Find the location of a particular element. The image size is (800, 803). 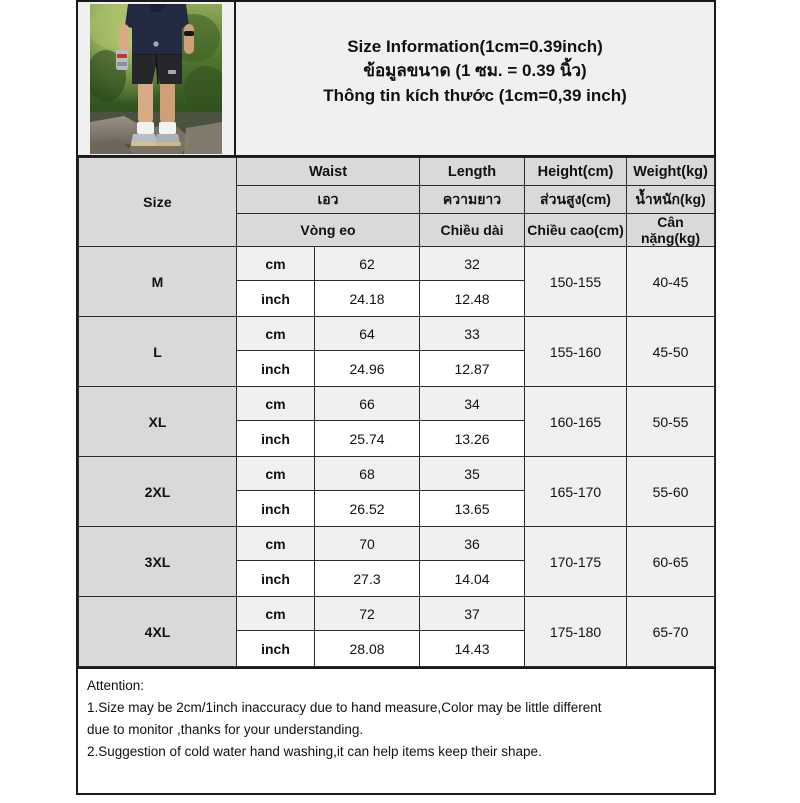

table-row: inch 28.08 14.43 is located at coordinates (397, 648).